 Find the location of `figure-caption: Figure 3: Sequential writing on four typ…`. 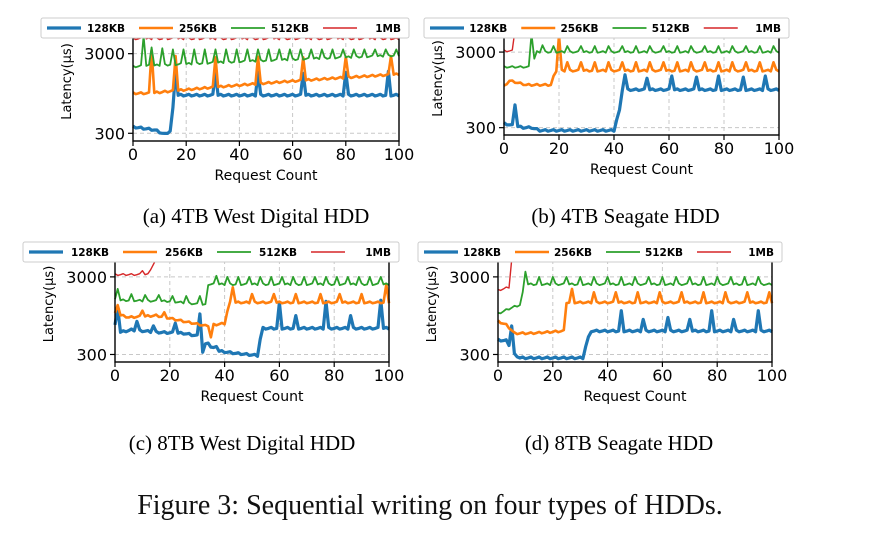

figure-caption: Figure 3: Sequential writing on four typ… is located at coordinates (430, 505).